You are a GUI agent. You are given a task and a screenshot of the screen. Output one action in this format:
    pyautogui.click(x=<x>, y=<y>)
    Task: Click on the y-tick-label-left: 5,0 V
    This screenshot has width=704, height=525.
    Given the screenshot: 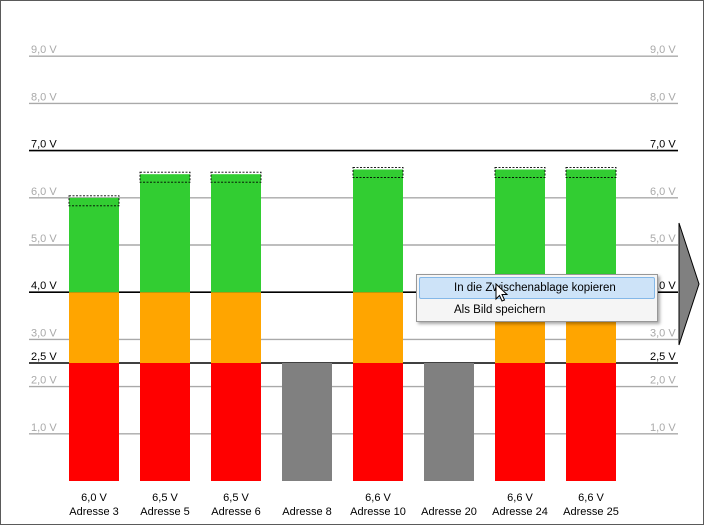 What is the action you would take?
    pyautogui.click(x=44, y=239)
    